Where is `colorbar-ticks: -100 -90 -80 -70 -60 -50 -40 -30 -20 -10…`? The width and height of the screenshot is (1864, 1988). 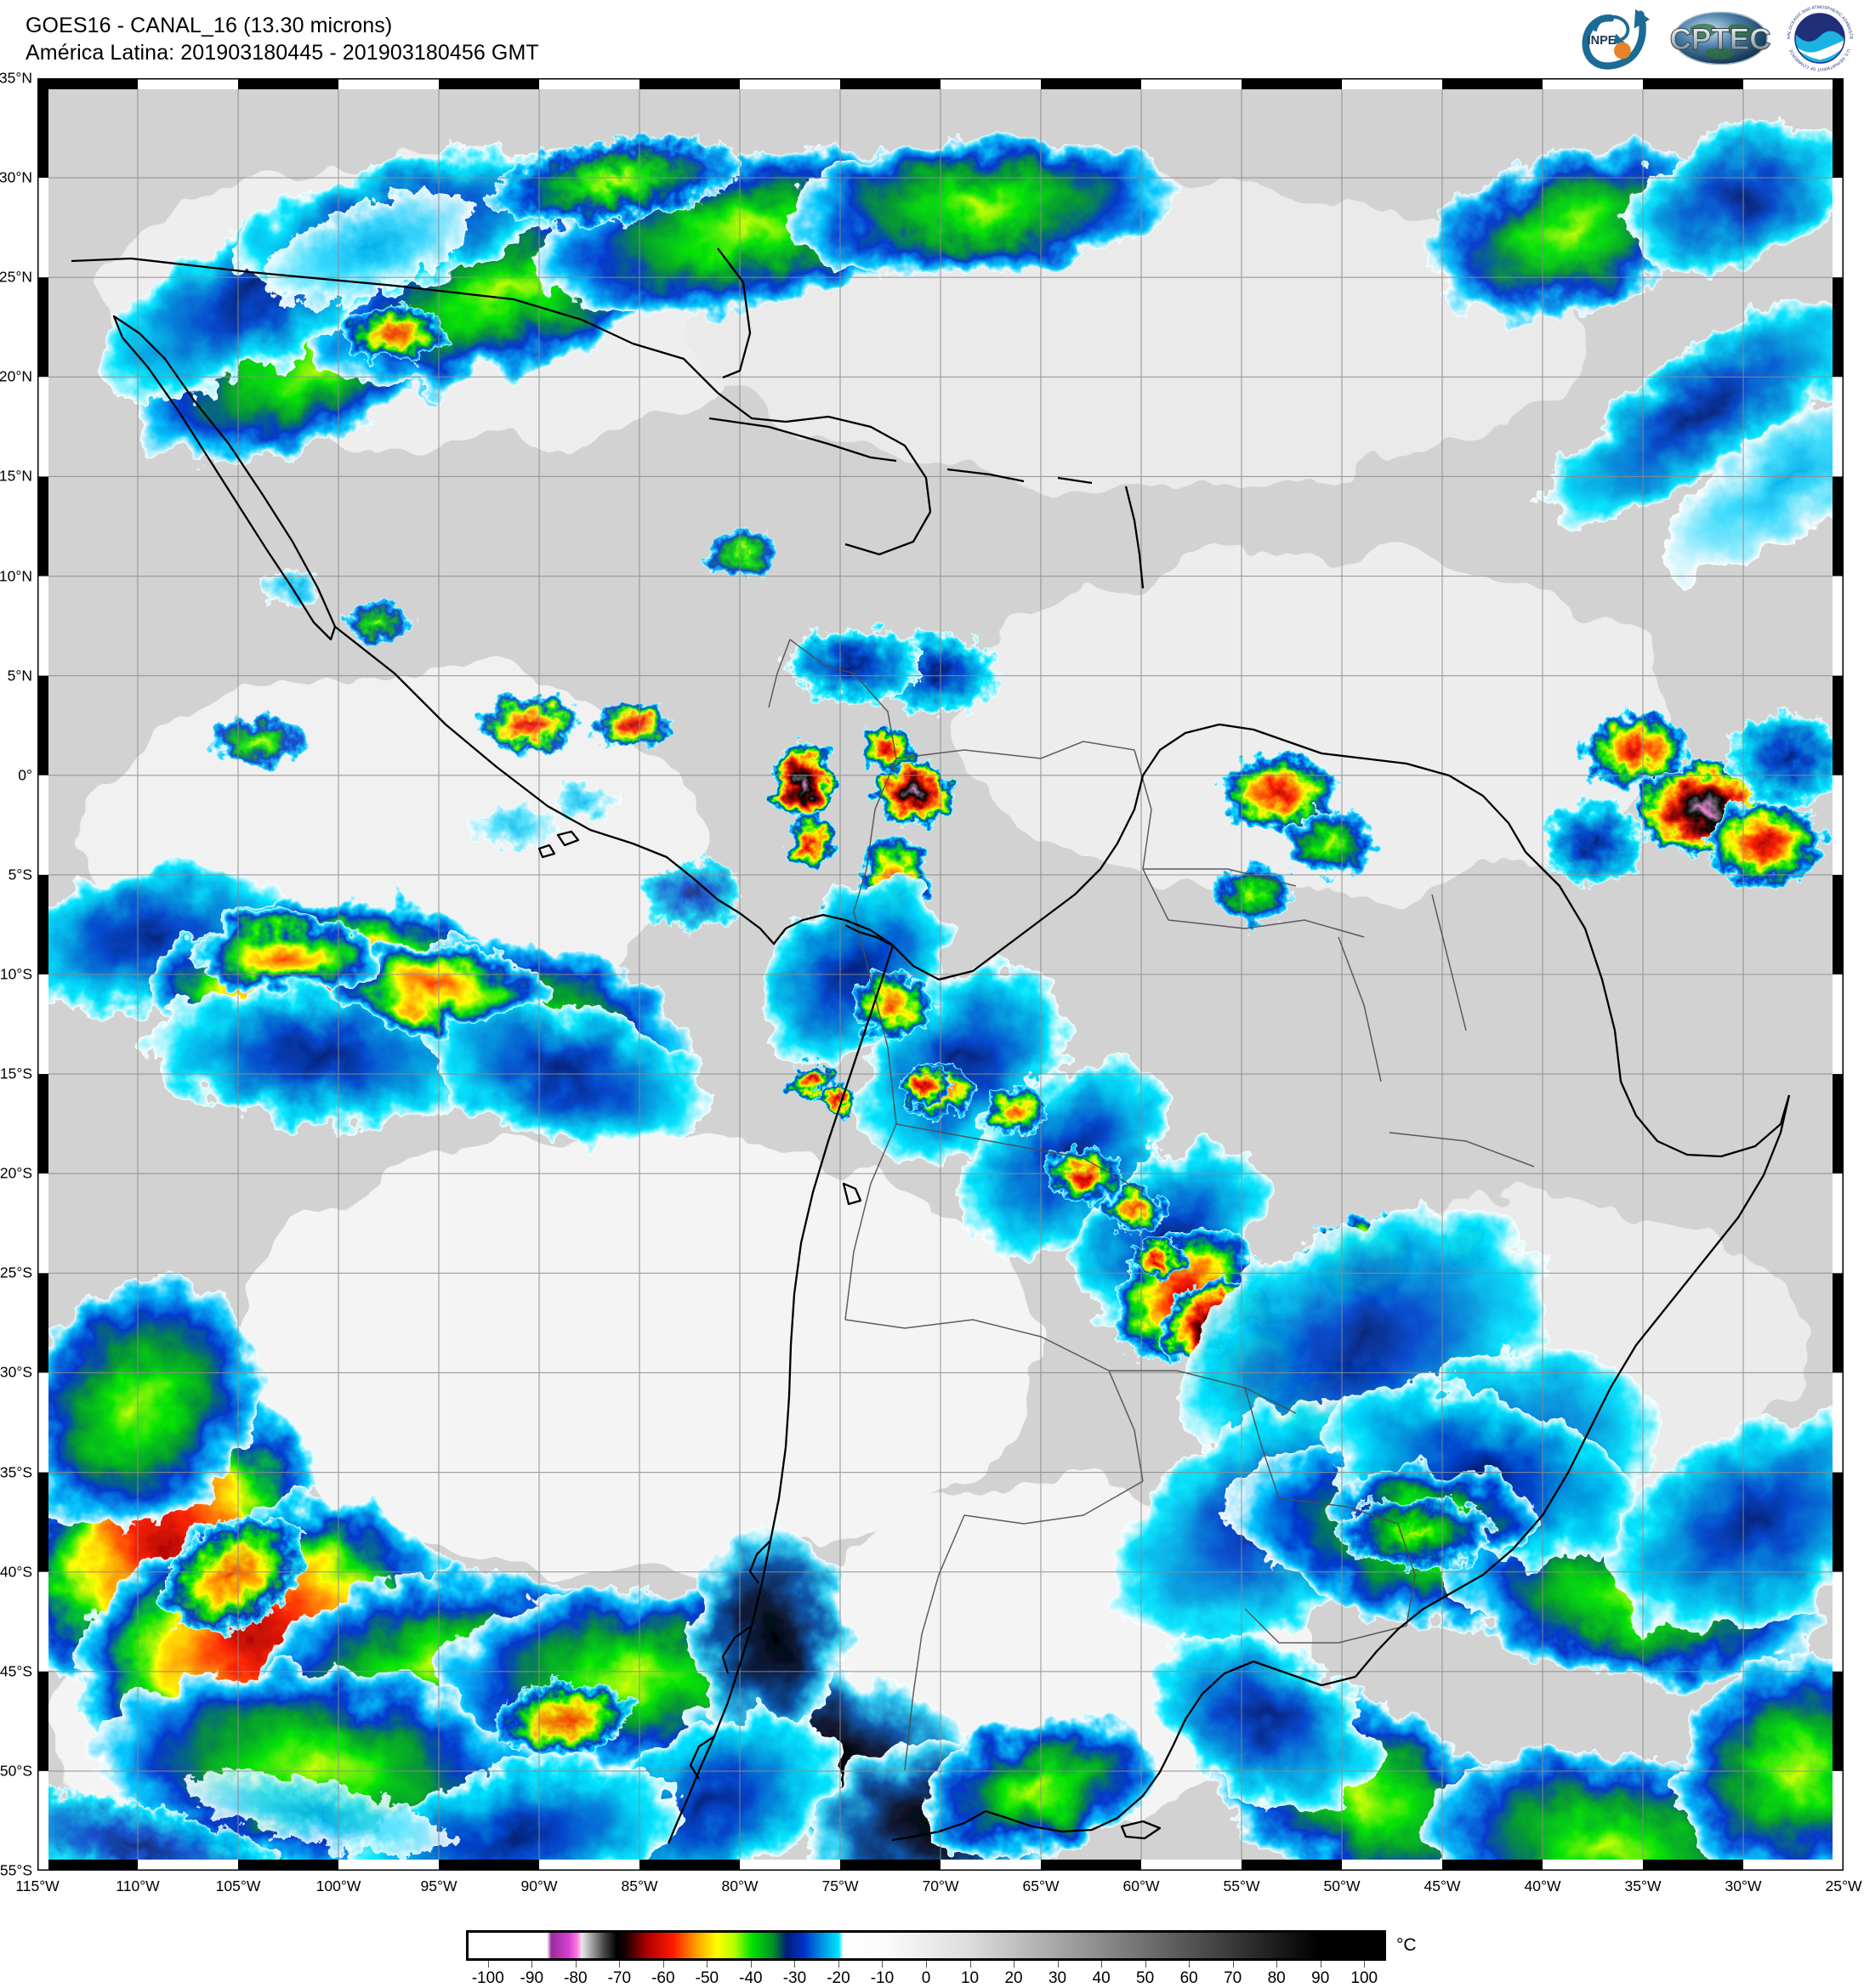 colorbar-ticks: -100 -90 -80 -70 -60 -50 -40 -30 -20 -10… is located at coordinates (926, 1974).